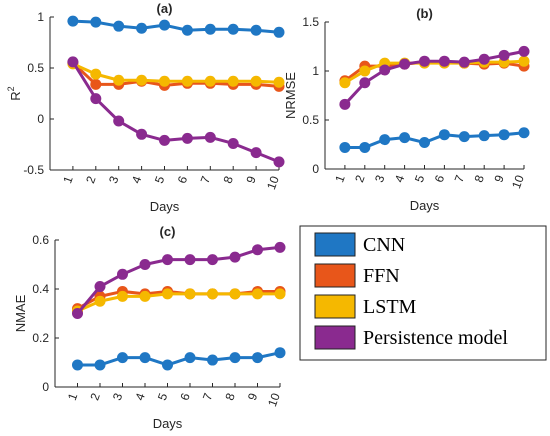 The height and width of the screenshot is (436, 550). Describe the element at coordinates (290, 95) in the screenshot. I see `y-axis-label: NRMSE` at that location.